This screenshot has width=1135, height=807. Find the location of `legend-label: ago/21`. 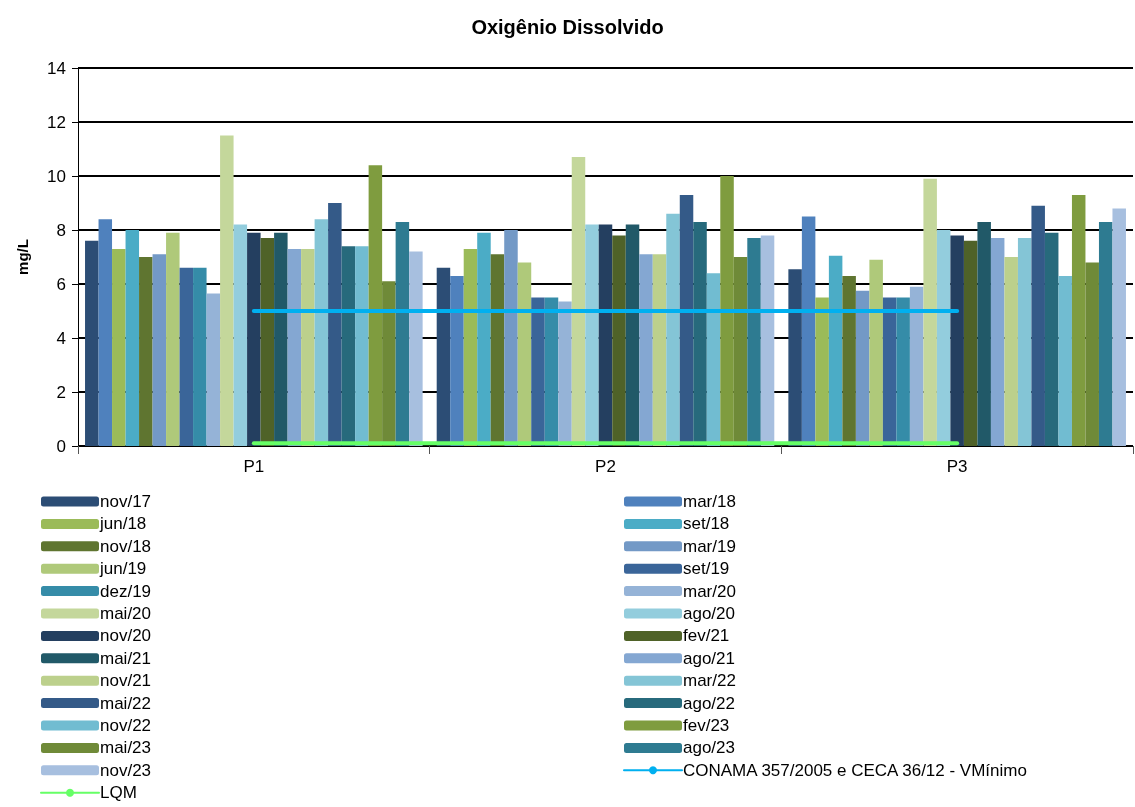

legend-label: ago/21 is located at coordinates (709, 658).